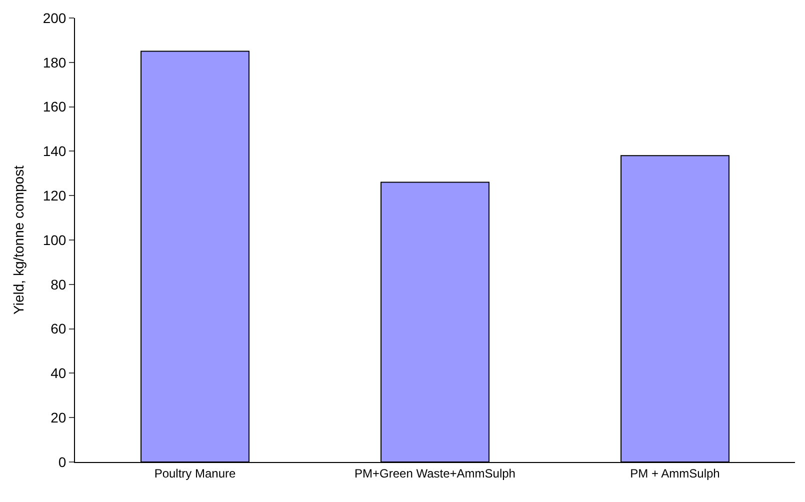 The height and width of the screenshot is (502, 805). Describe the element at coordinates (58, 284) in the screenshot. I see `y-tick-label: 80` at that location.